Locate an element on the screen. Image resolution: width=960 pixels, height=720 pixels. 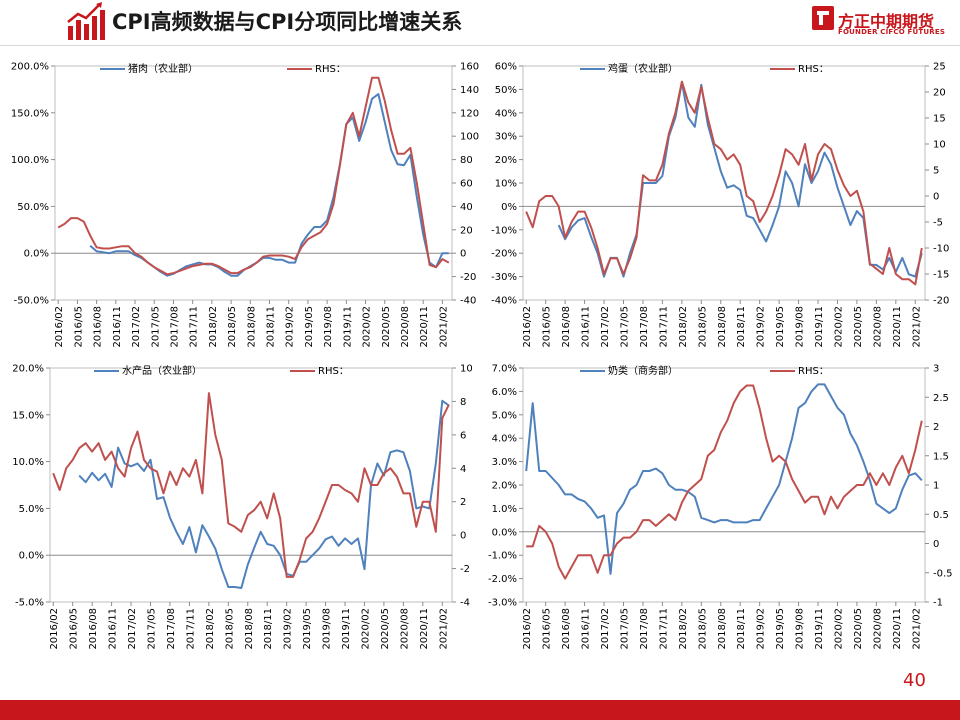
left-tick-label: -1.0% is located at coordinates (502, 556).